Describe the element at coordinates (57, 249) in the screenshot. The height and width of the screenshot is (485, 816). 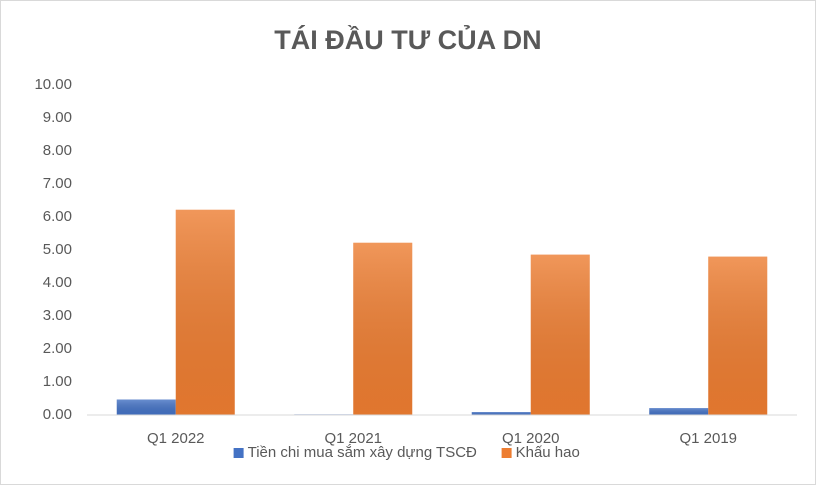
I see `y-tick-label: 5.00` at that location.